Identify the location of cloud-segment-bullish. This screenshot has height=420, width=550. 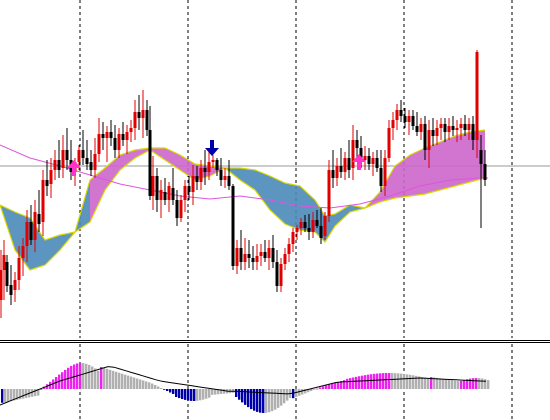
(425, 169).